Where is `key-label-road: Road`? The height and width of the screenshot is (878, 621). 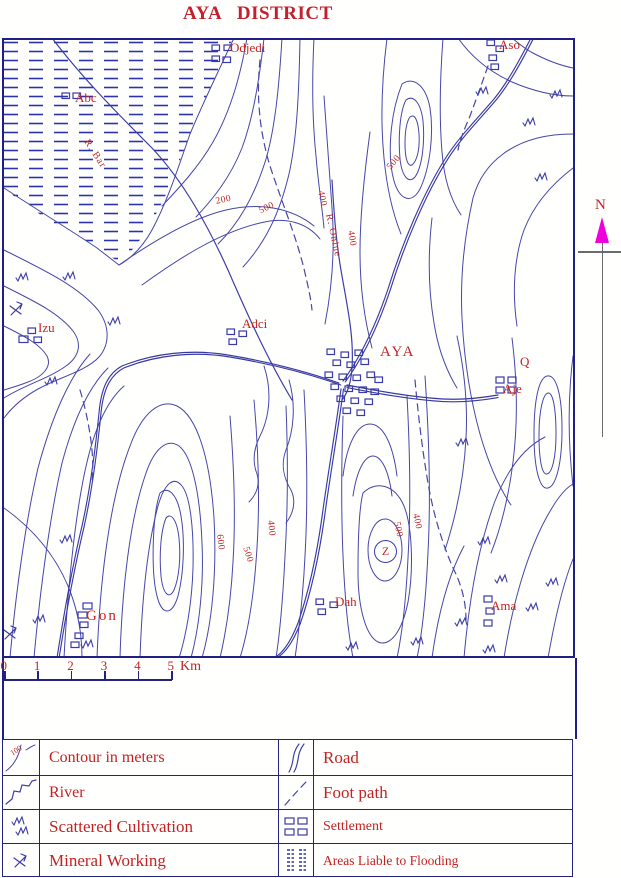
key-label-road: Road is located at coordinates (341, 757).